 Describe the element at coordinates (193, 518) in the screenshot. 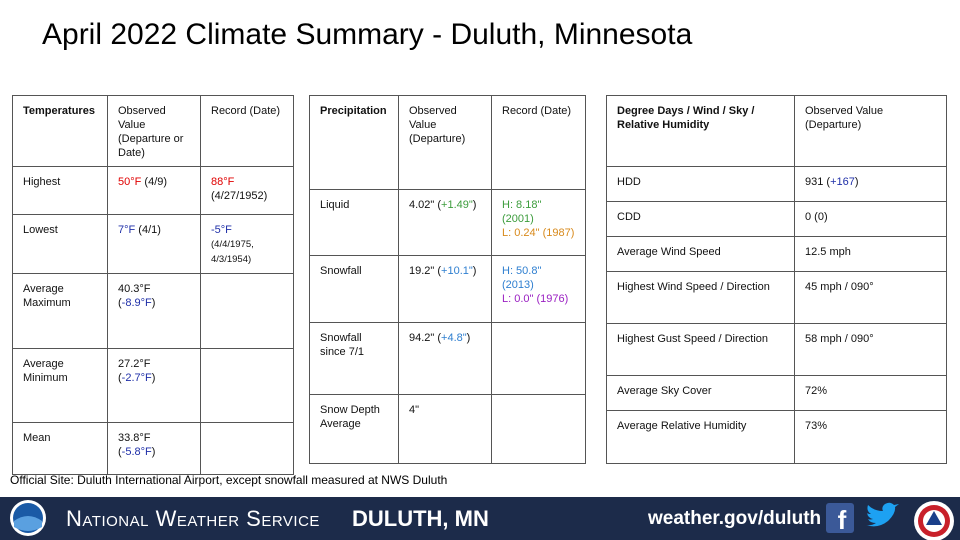

I see `agency-name: National Weather Service` at that location.